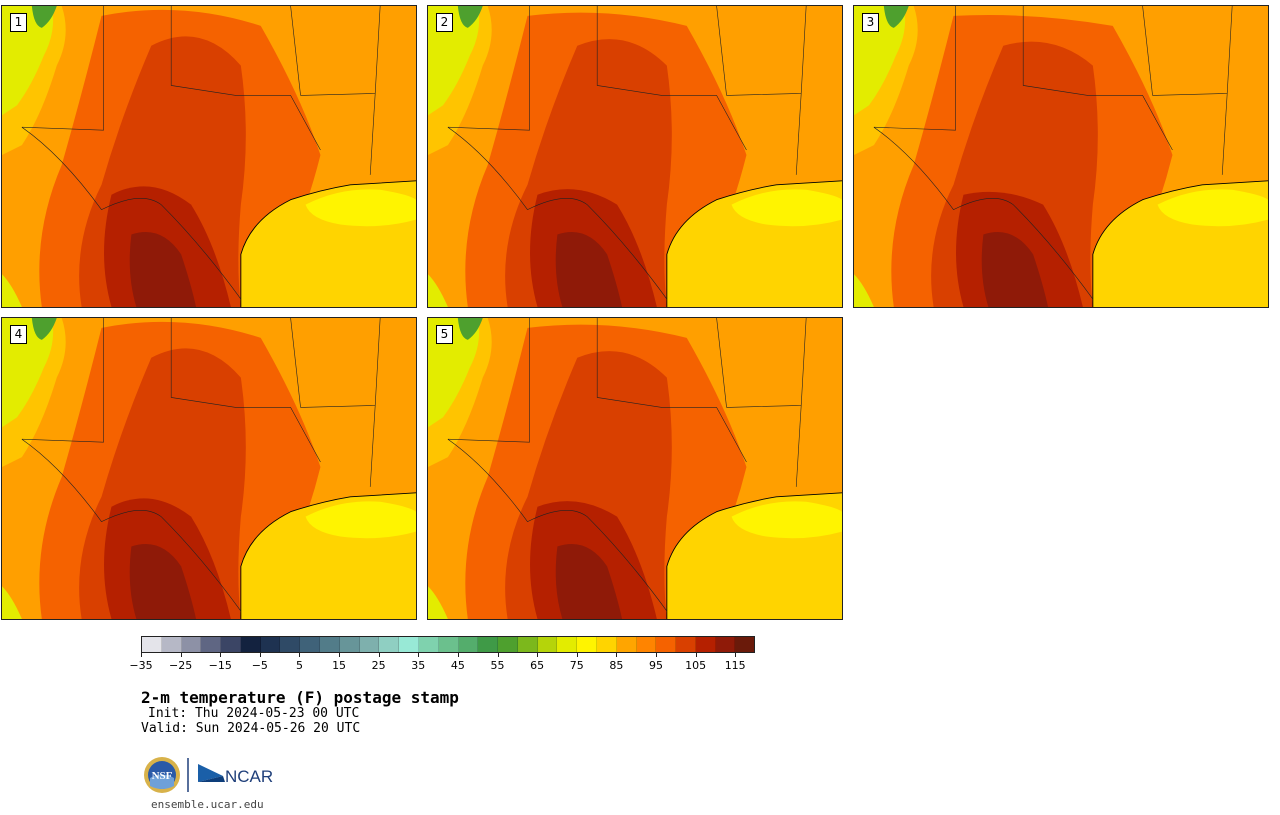 This screenshot has width=1280, height=815. Describe the element at coordinates (181, 665) in the screenshot. I see `colorbar-tick-label: −25` at that location.